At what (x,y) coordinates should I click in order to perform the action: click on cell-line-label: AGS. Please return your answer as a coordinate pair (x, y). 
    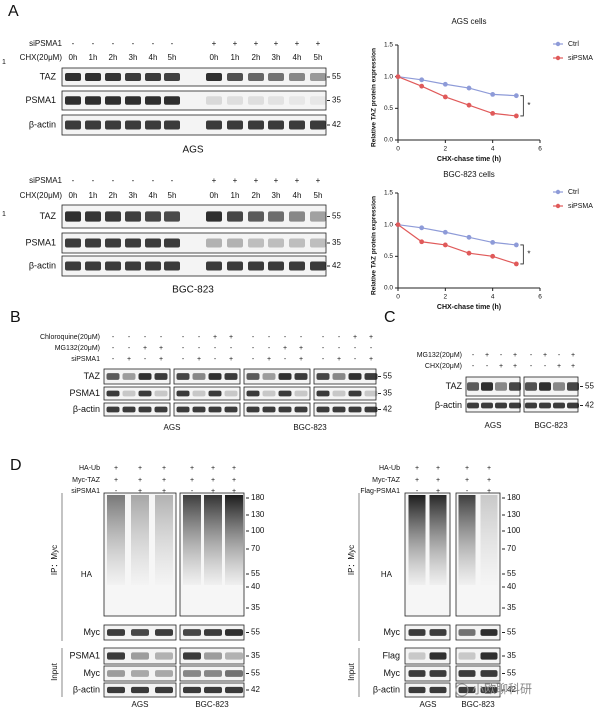
    Looking at the image, I should click on (428, 704).